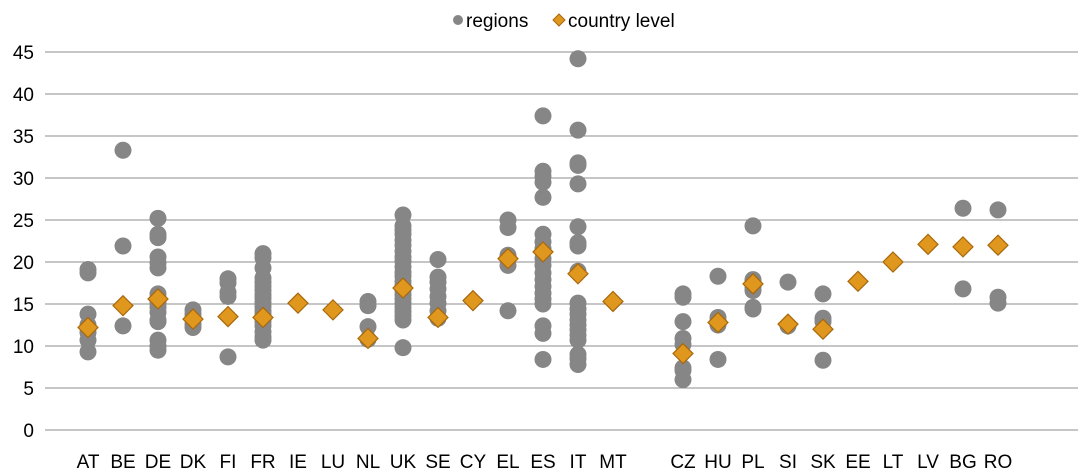 The width and height of the screenshot is (1090, 472). Describe the element at coordinates (928, 462) in the screenshot. I see `x-tick-label: LV` at that location.